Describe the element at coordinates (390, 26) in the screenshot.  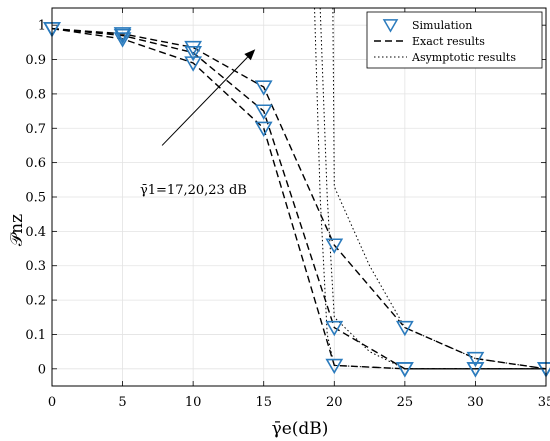
I see `legend-marker-simulation` at that location.